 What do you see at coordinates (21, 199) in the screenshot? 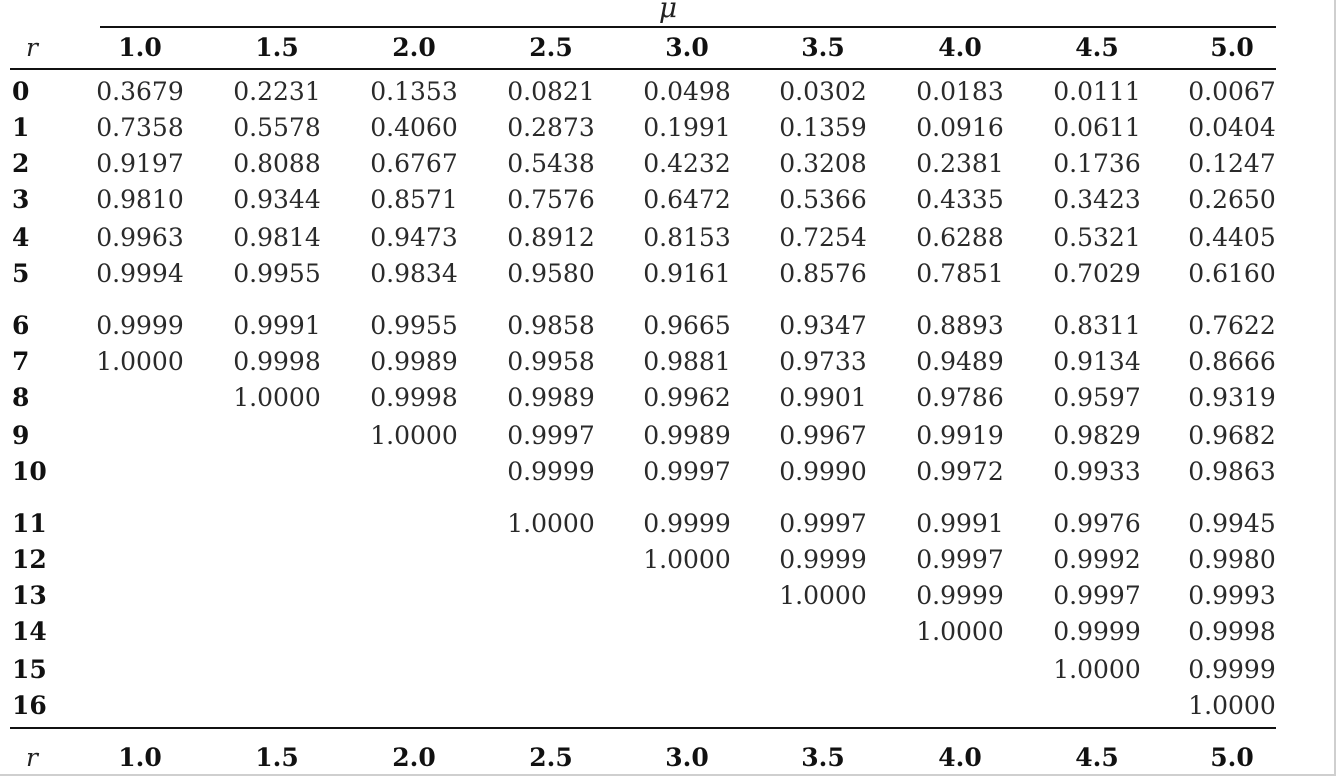
I see `row-label: 3` at bounding box center [21, 199].